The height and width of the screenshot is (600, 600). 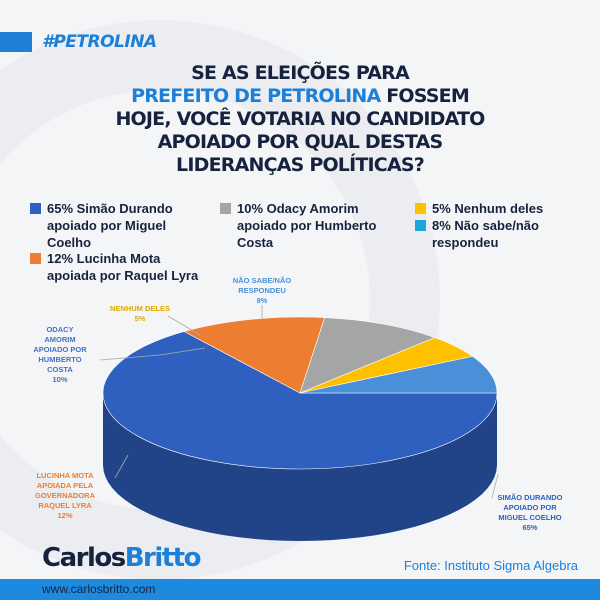 I want to click on legend-item: 8% Não sabe/não respondeu, so click(x=485, y=234).